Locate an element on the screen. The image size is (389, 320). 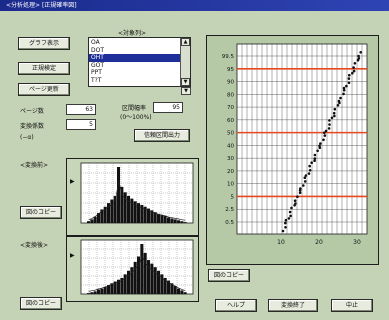
fitted-curve is located at coordinates (137, 273).